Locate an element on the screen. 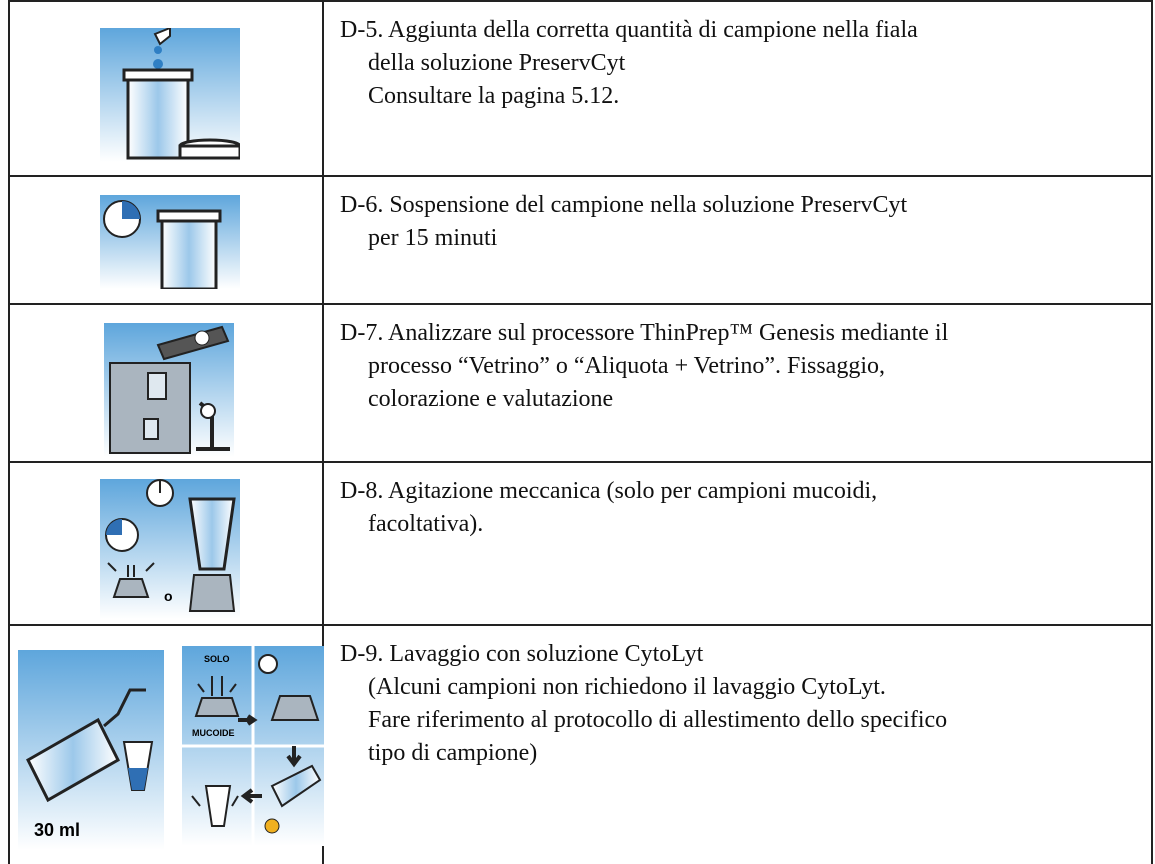  icon-agitation: o is located at coordinates (170, 549).